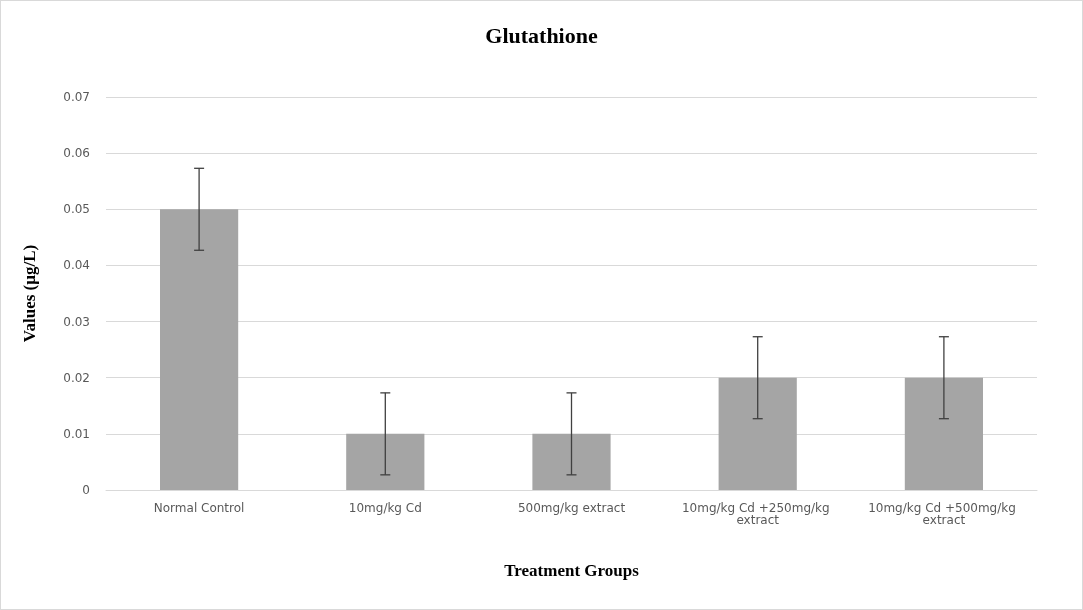 Image resolution: width=1083 pixels, height=610 pixels. What do you see at coordinates (76, 153) in the screenshot?
I see `y-tick-label: 0.06` at bounding box center [76, 153].